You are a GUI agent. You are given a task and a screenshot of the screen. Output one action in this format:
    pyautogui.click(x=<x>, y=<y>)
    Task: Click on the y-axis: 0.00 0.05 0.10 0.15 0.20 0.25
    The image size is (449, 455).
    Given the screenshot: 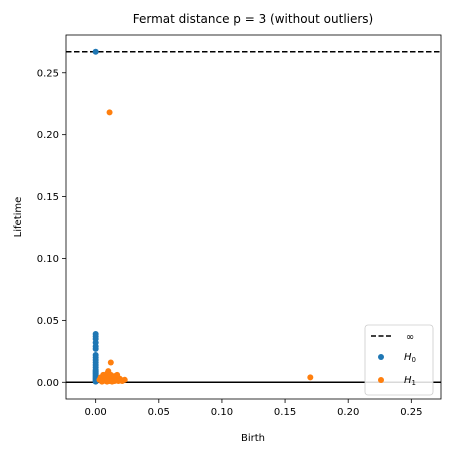 What is the action you would take?
    pyautogui.click(x=51, y=228)
    